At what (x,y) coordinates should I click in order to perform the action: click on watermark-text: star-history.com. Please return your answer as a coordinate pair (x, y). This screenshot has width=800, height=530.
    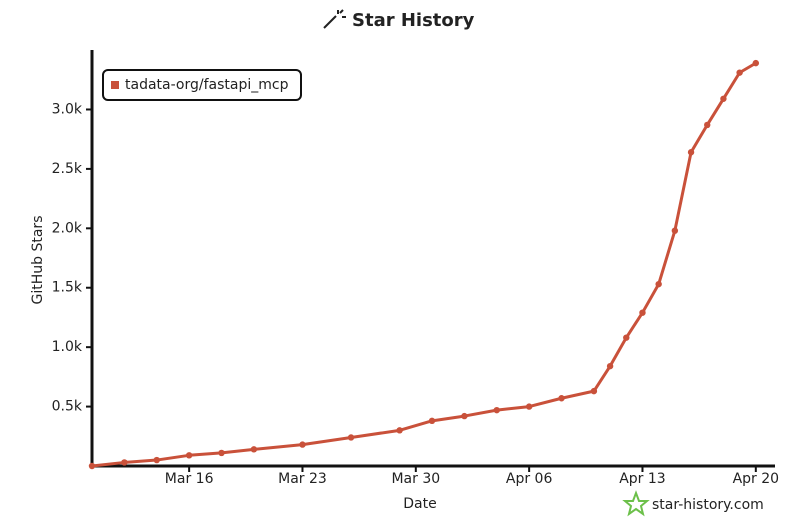
    Looking at the image, I should click on (708, 505).